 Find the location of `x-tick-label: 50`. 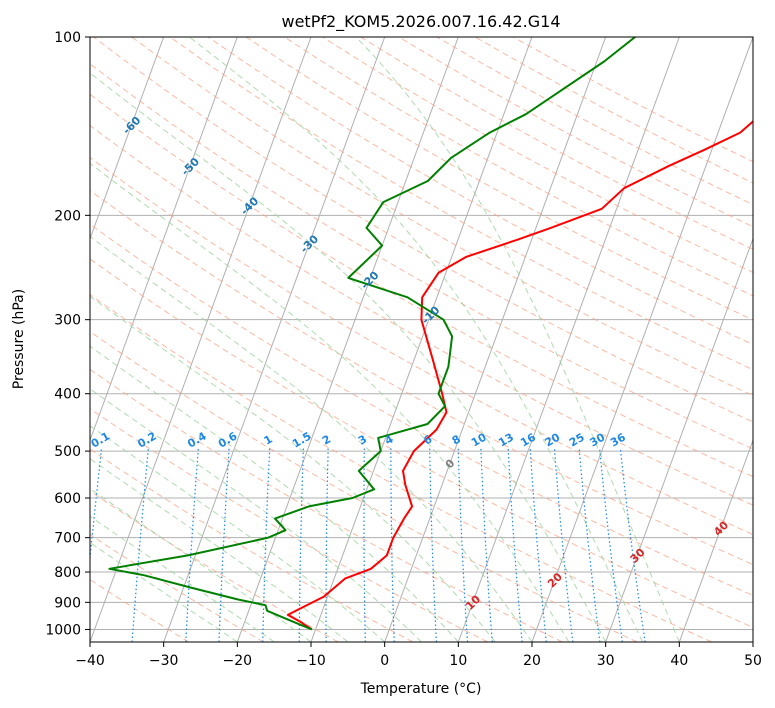

x-tick-label: 50 is located at coordinates (753, 661).